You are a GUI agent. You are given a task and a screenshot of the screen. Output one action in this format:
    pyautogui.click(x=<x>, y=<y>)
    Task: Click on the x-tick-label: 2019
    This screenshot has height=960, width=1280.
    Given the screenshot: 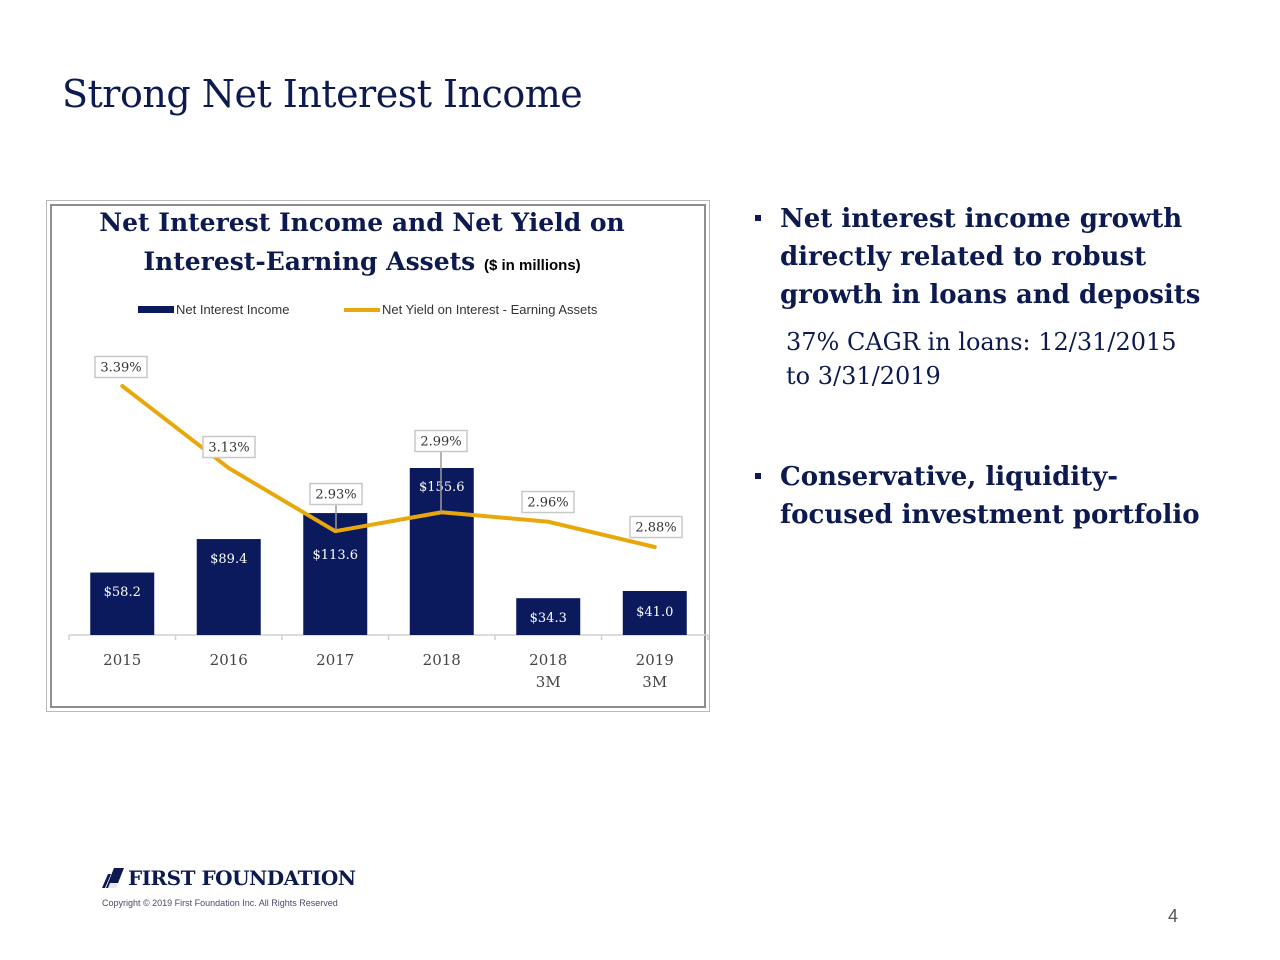 What is the action you would take?
    pyautogui.click(x=655, y=660)
    